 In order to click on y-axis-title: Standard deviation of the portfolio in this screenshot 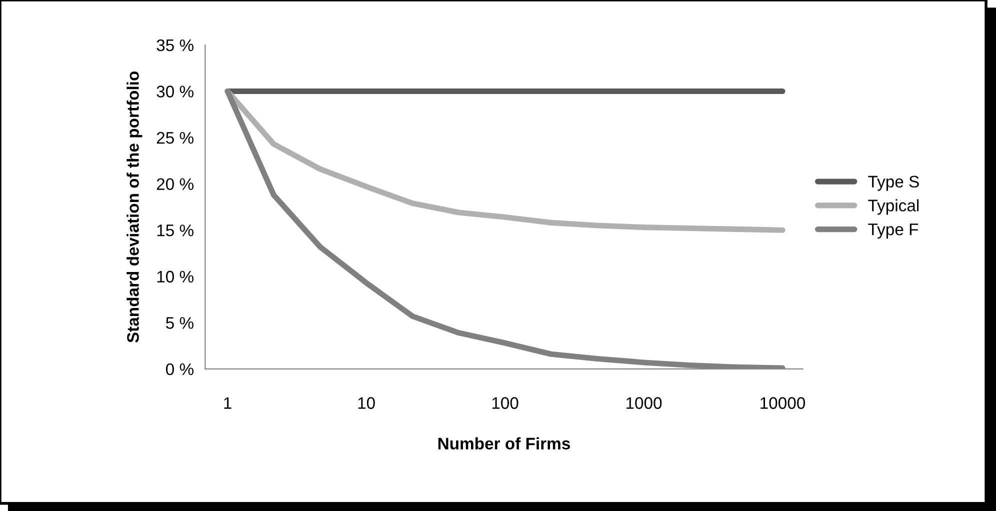, I will do `click(134, 207)`.